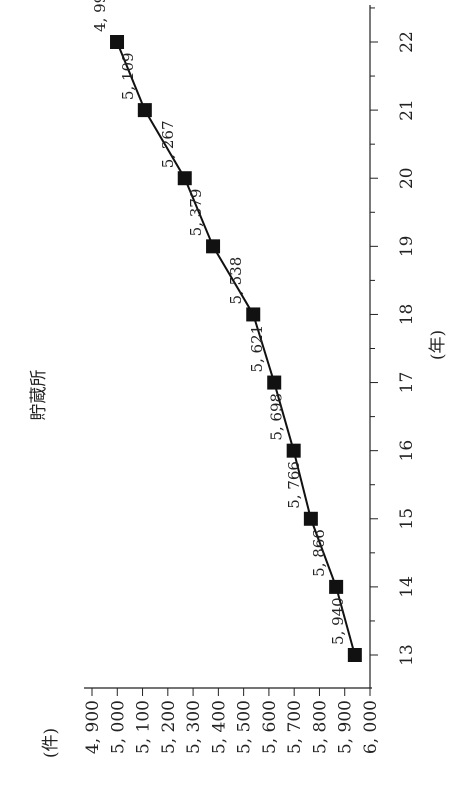  I want to click on year-tick-label: 14, so click(407, 587).